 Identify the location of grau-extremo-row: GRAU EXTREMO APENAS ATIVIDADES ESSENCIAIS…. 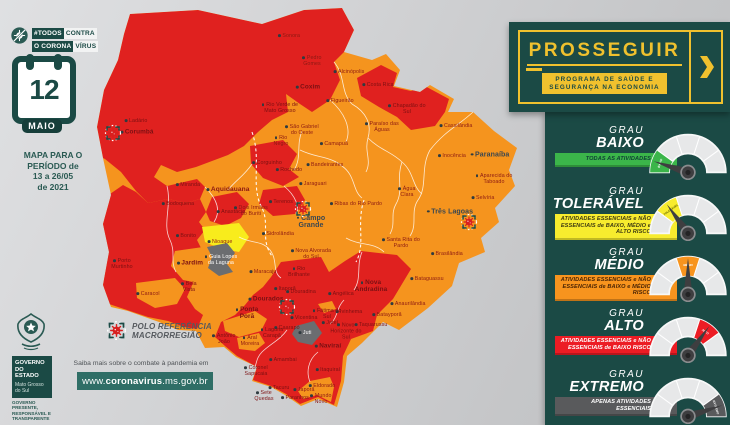
(637, 396).